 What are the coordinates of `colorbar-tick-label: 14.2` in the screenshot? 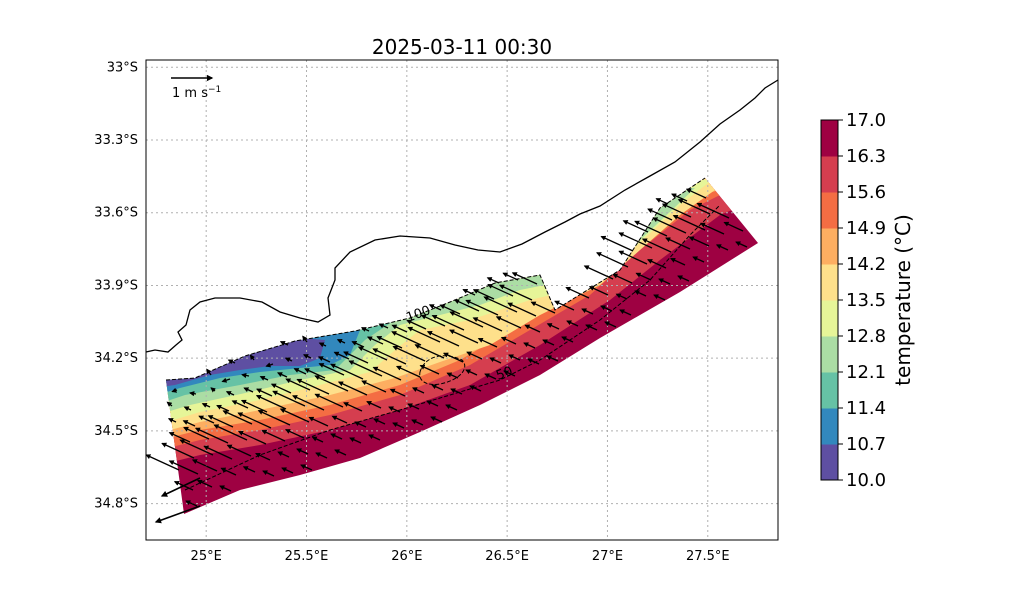 It's located at (866, 264).